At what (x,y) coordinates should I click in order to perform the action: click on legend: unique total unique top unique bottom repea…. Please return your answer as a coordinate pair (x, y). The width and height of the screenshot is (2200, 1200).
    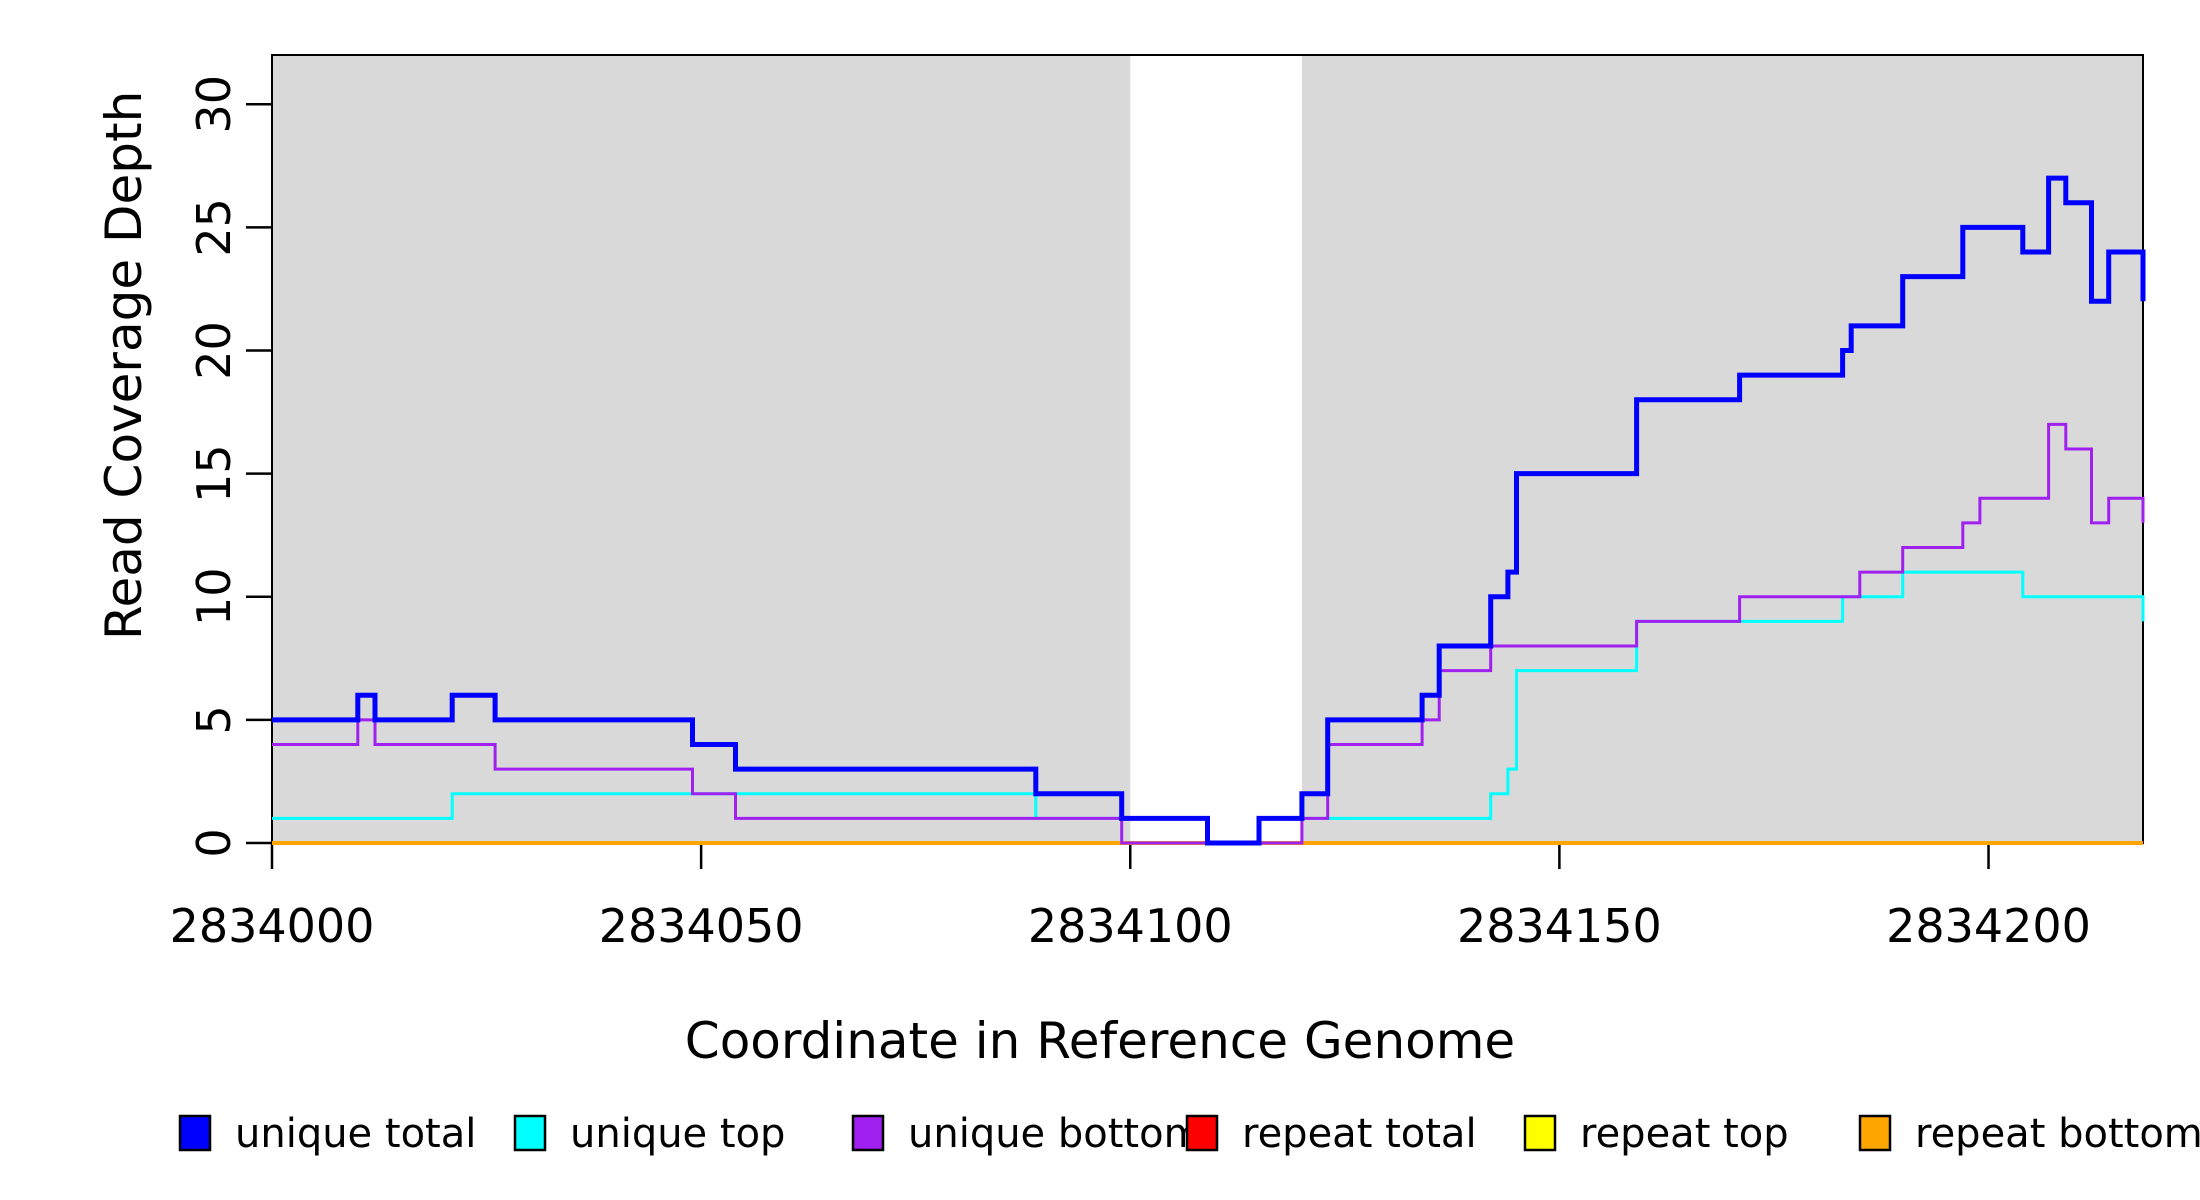
    Looking at the image, I should click on (1189, 1134).